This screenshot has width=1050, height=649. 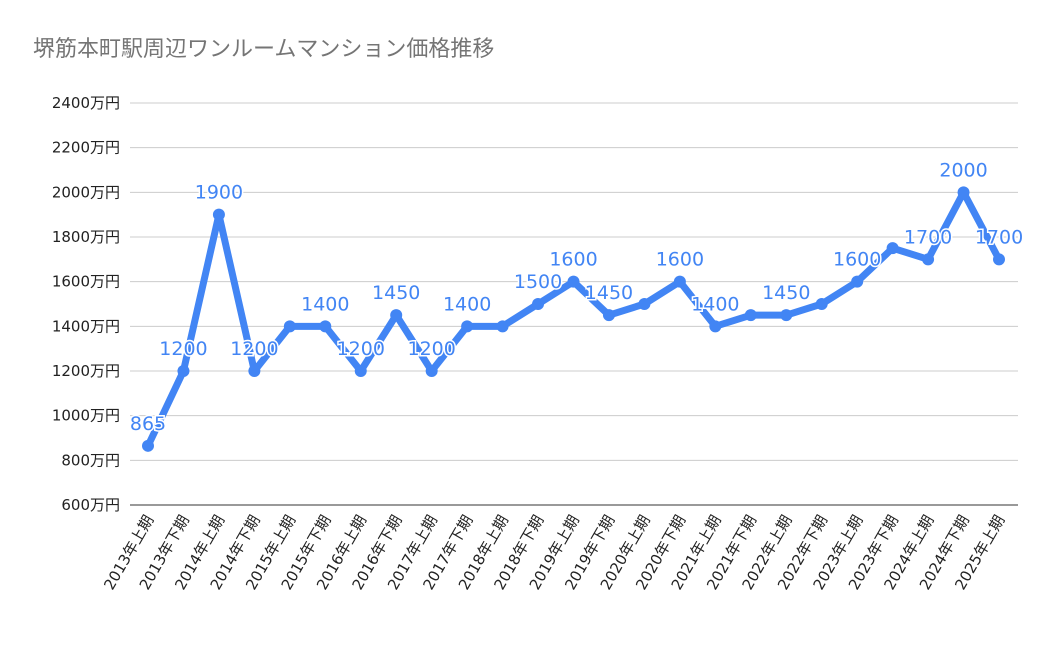 I want to click on data-label: 1900, so click(x=219, y=193).